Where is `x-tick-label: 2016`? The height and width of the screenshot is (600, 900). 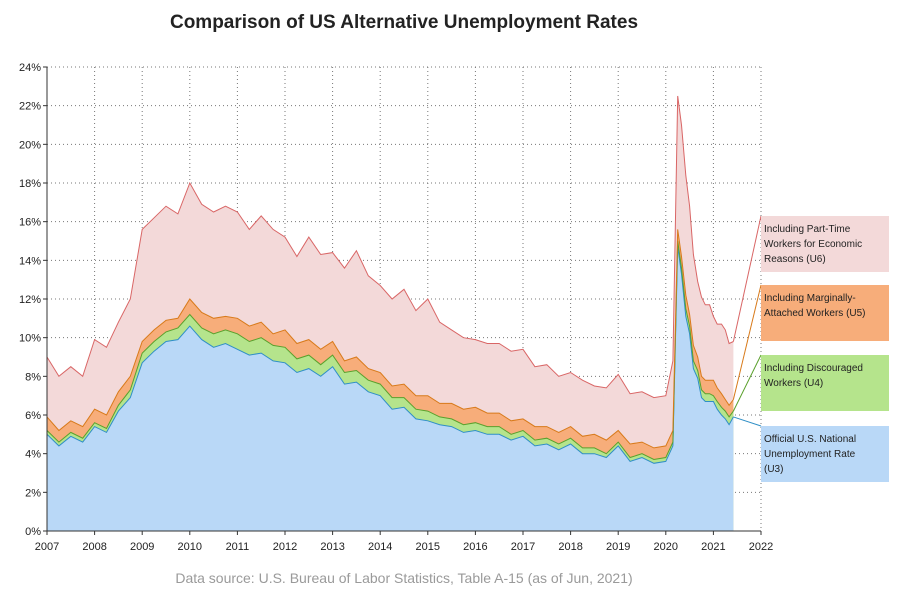
x-tick-label: 2016 is located at coordinates (475, 547).